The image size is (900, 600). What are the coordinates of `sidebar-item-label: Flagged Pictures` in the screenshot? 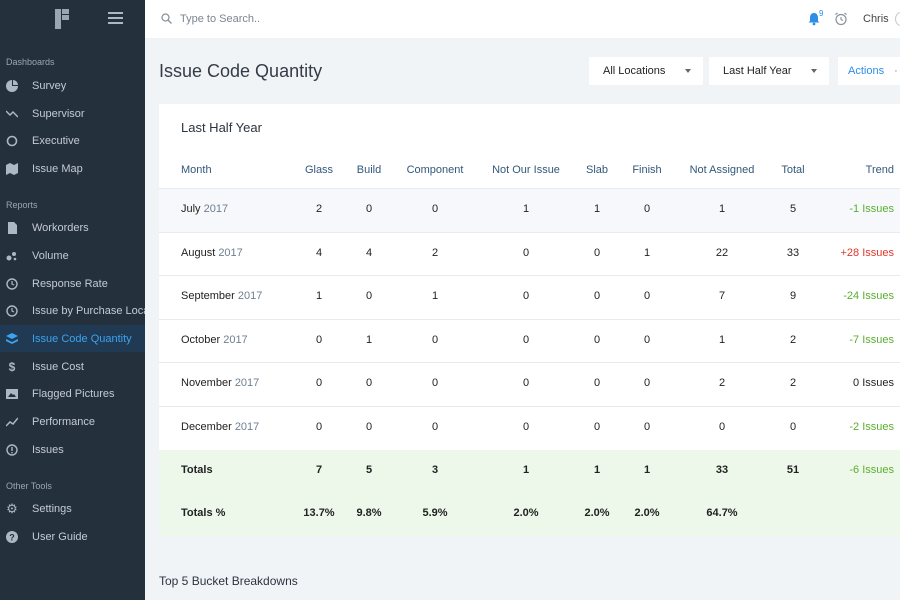 It's located at (73, 393).